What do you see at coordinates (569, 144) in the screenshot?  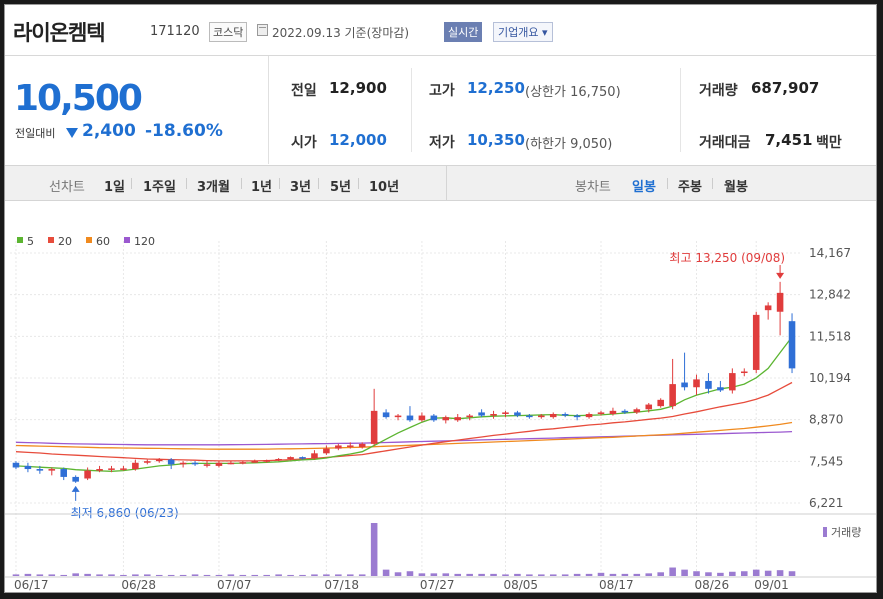 I see `lower-limit: (하한가 9,050)` at bounding box center [569, 144].